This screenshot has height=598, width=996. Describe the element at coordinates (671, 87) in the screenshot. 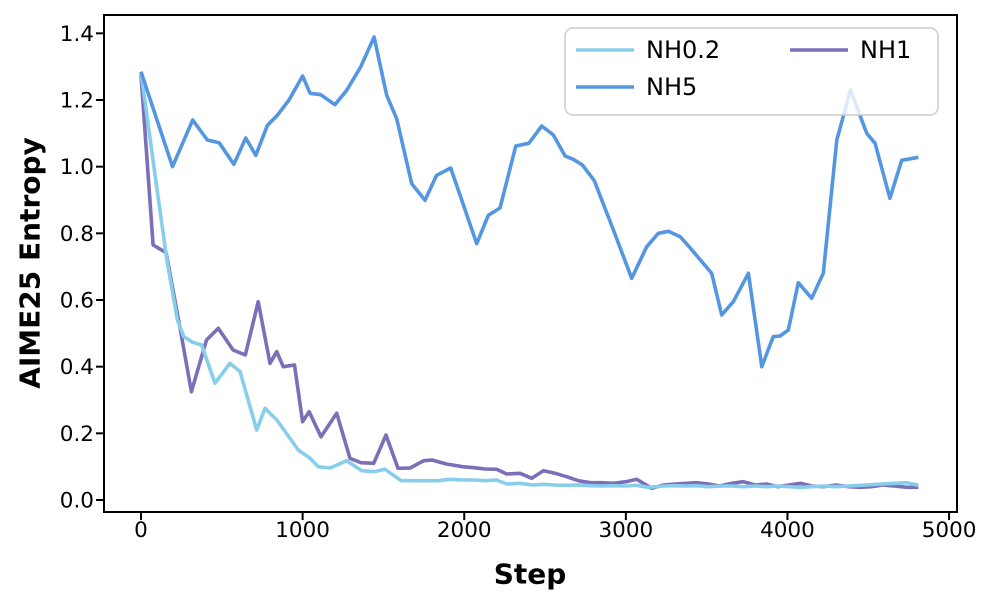

I see `legend-label-nh5: NH5` at that location.